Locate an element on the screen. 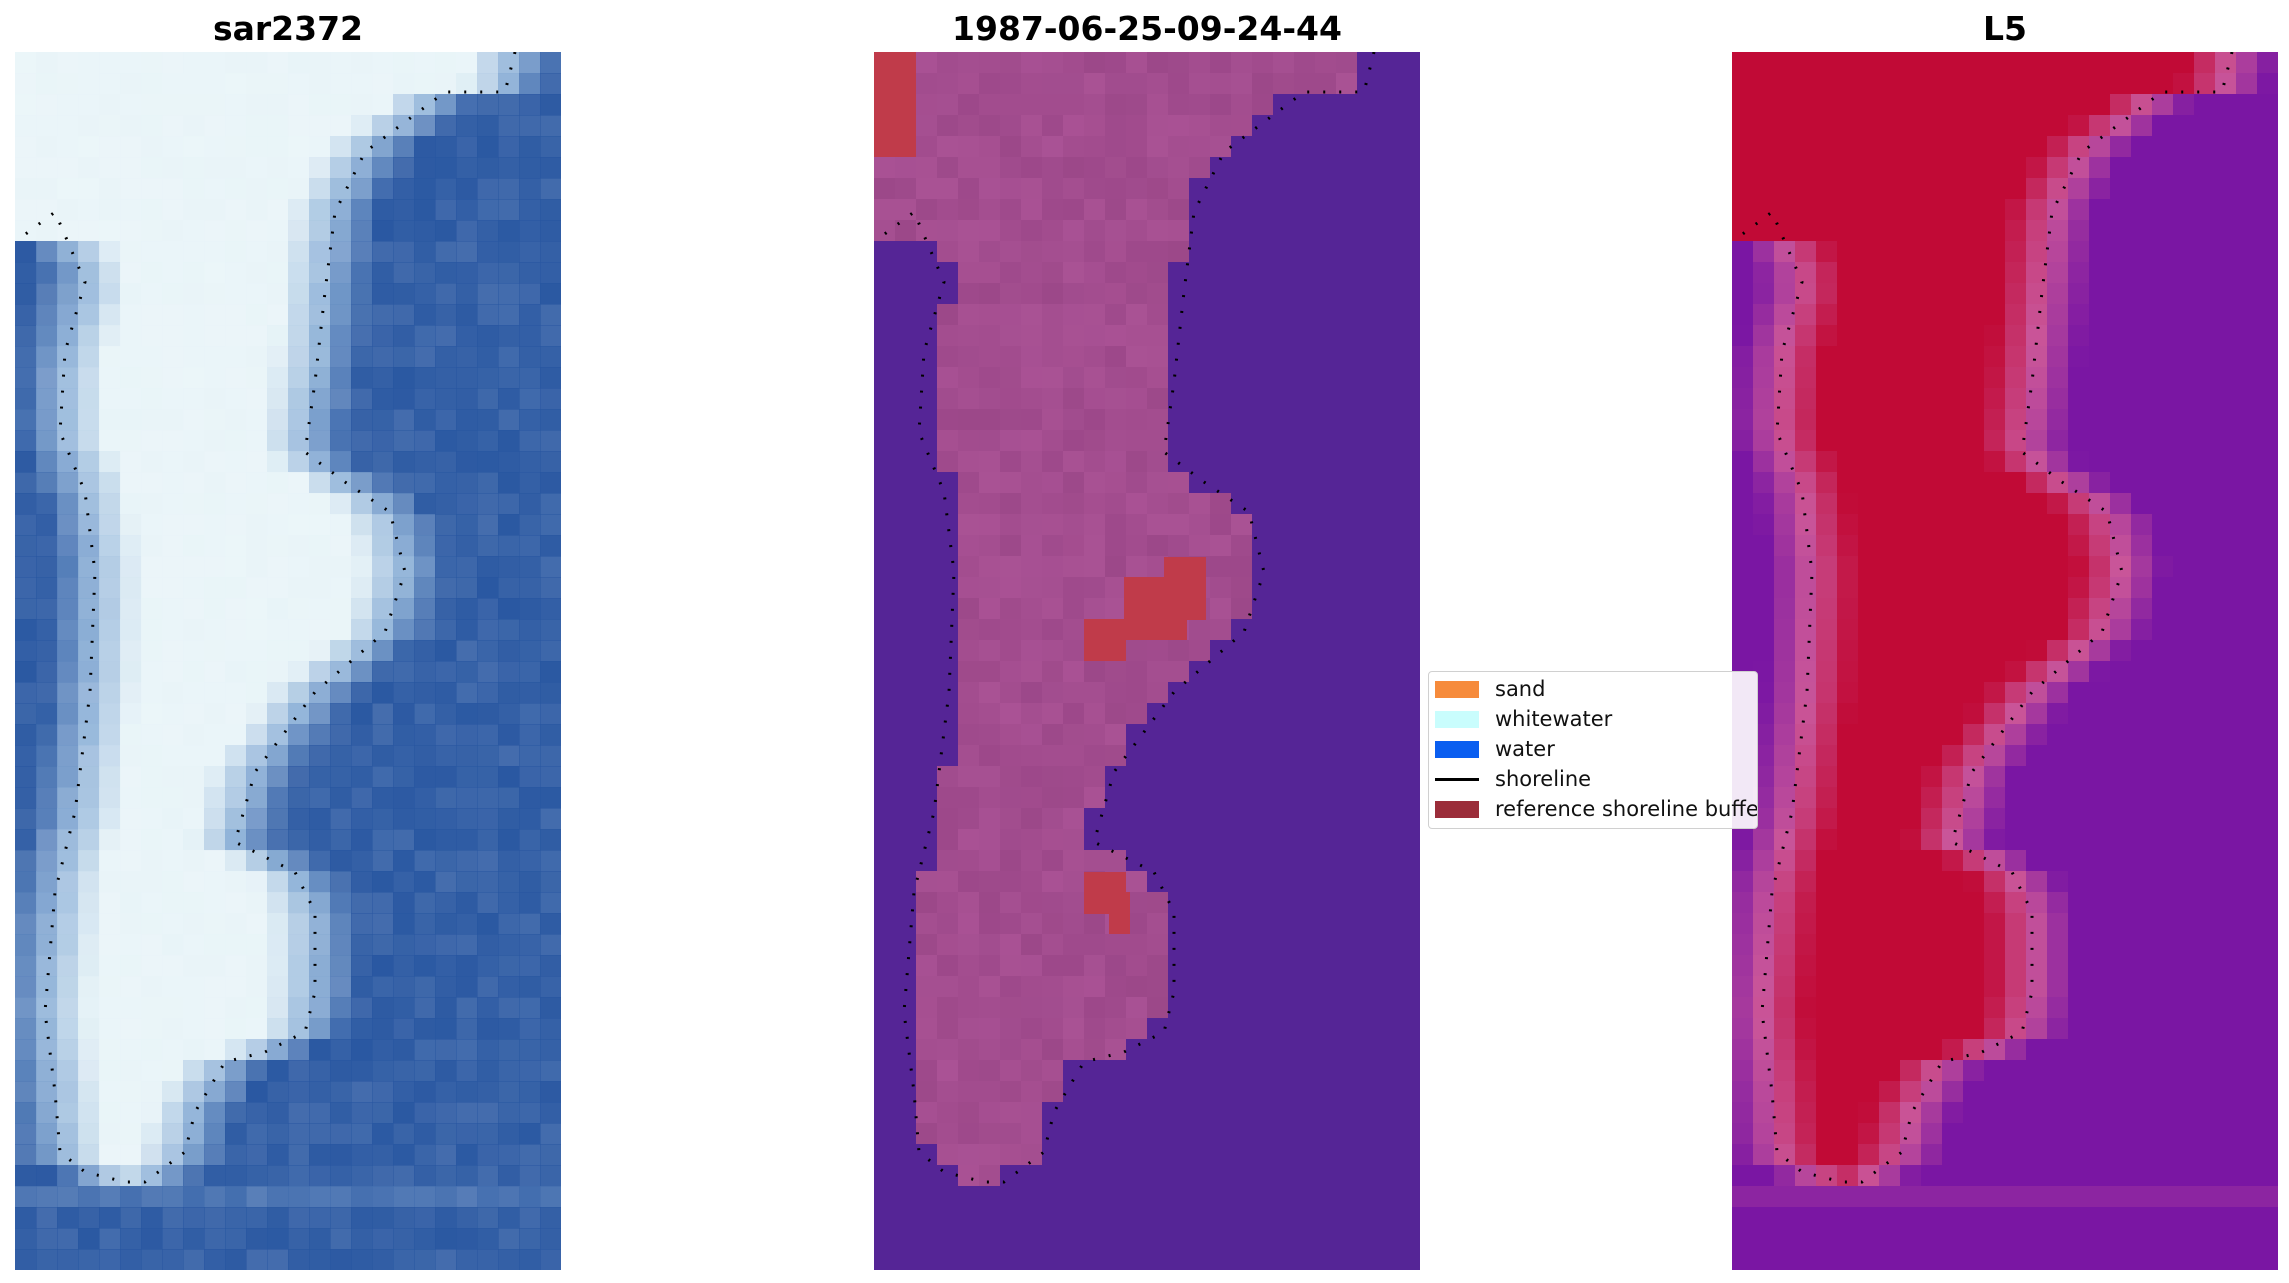 The image size is (2289, 1283). panel-title-index: L5 is located at coordinates (2005, 28).